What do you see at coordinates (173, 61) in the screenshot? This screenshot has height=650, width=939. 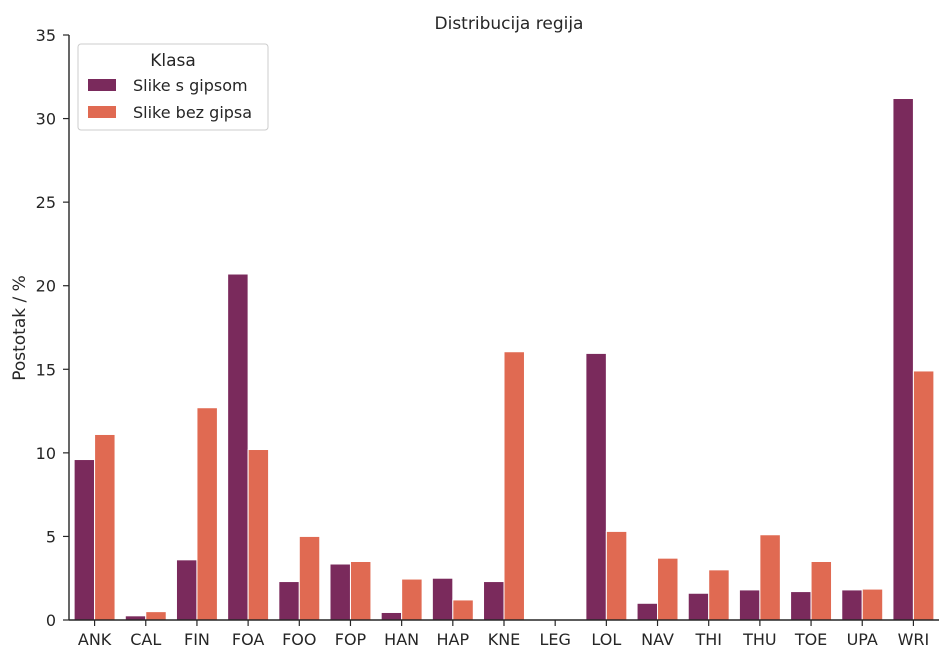 I see `legend-title: Klasa` at bounding box center [173, 61].